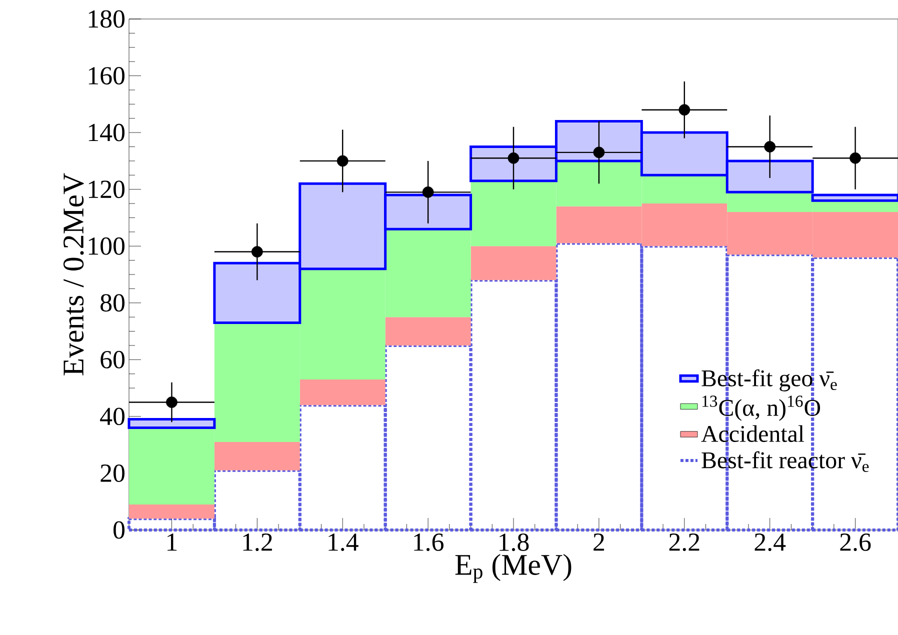 This screenshot has width=898, height=635. I want to click on x-tick-label: 2.4, so click(770, 543).